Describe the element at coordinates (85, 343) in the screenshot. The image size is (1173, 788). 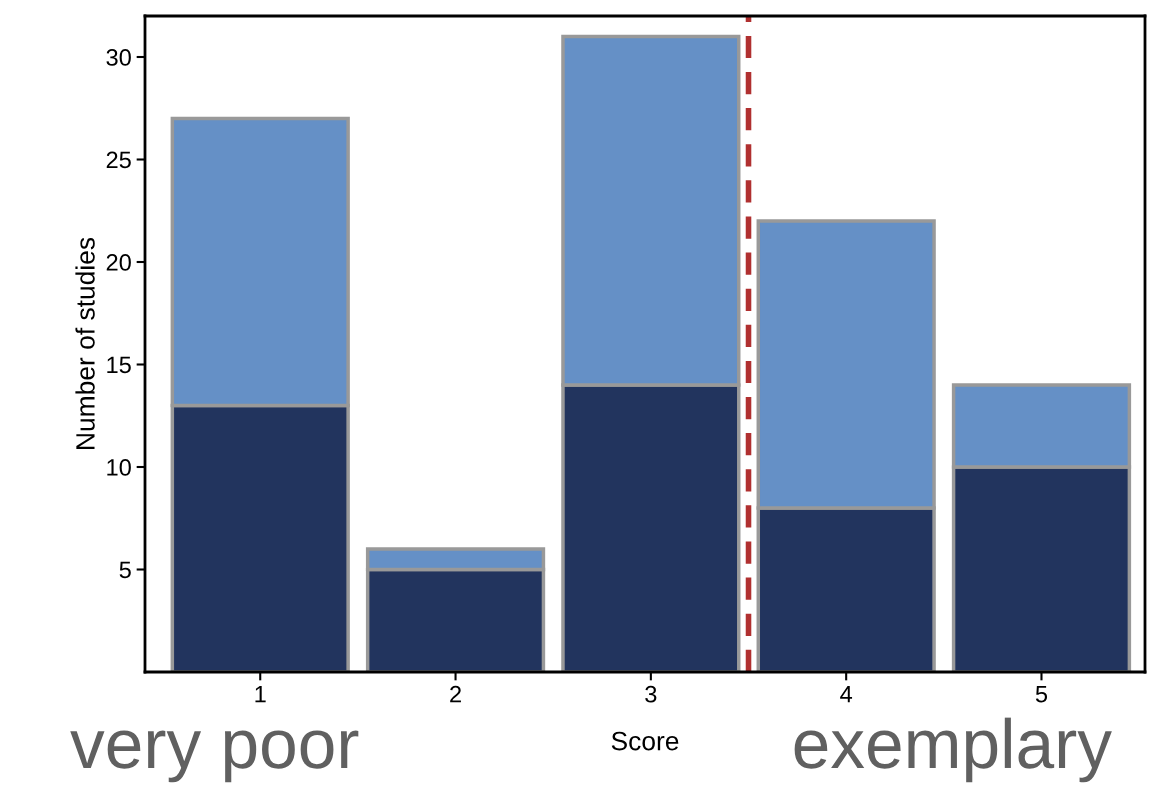
I see `y-axis-title: Number of studies` at that location.